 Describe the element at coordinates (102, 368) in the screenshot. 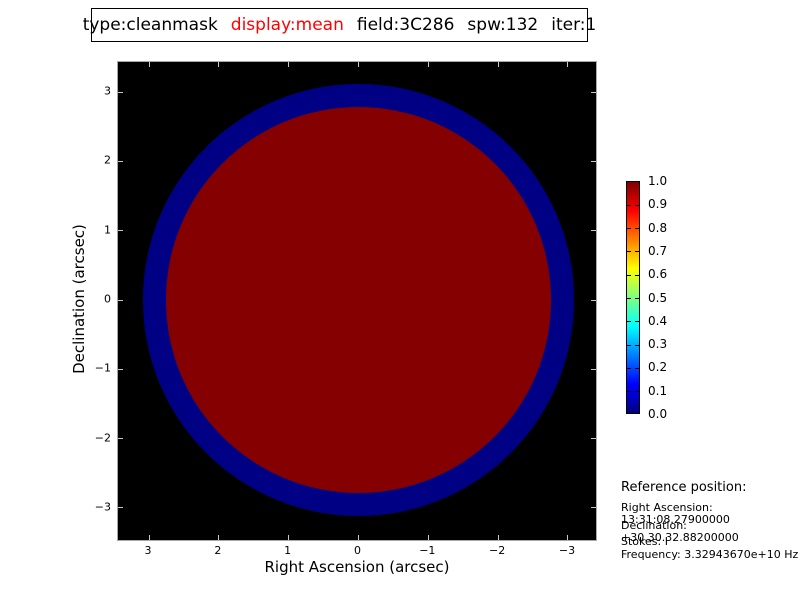

I see `y-tick-label: −1` at that location.